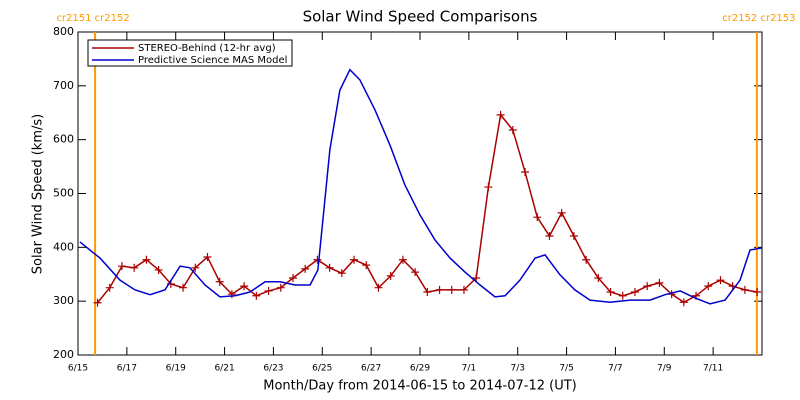  What do you see at coordinates (224, 369) in the screenshot?
I see `x-tick-label: 6/21` at bounding box center [224, 369].